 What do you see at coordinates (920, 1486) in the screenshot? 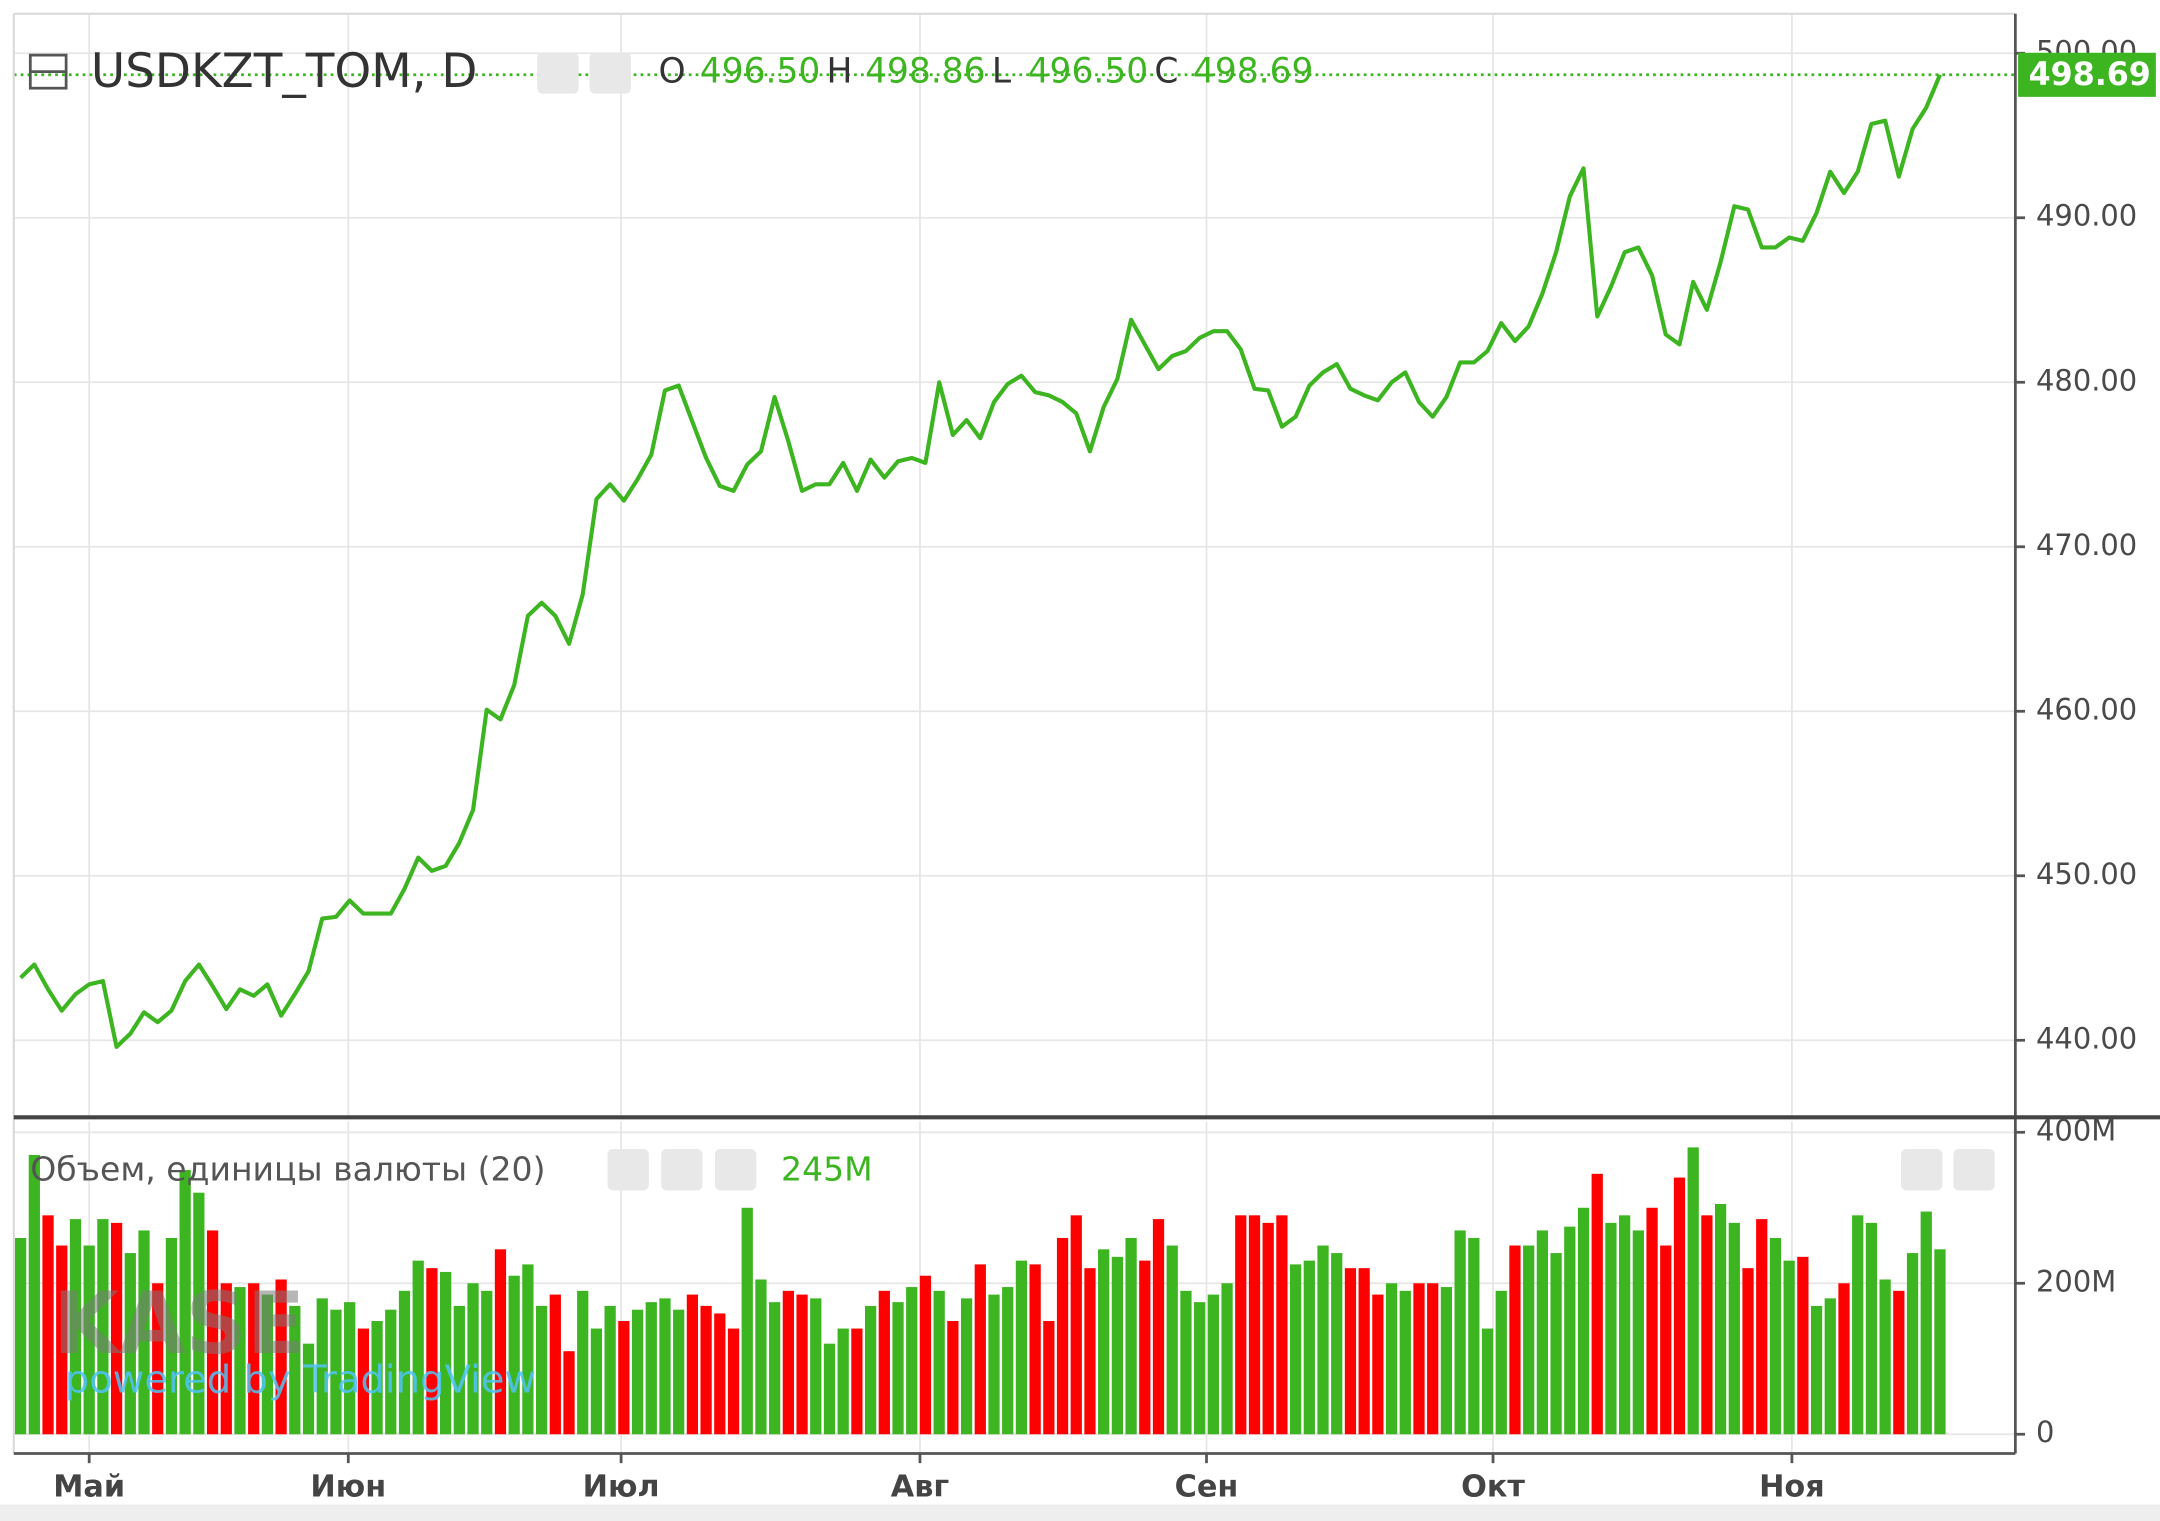
I see `x-tick-label: Авг` at bounding box center [920, 1486].